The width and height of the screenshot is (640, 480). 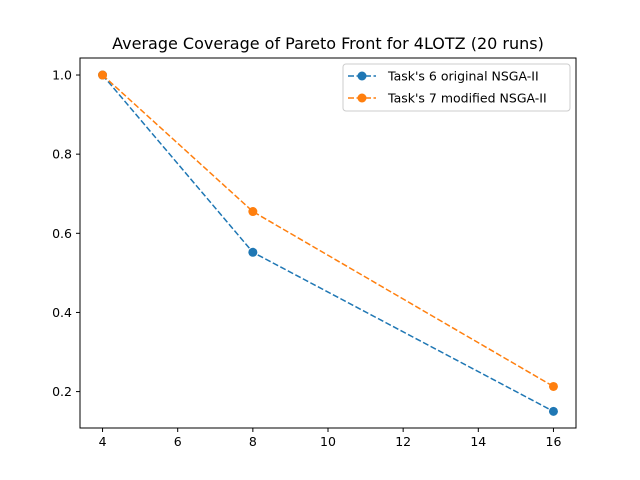 What do you see at coordinates (403, 441) in the screenshot?
I see `x-tick-label: 12` at bounding box center [403, 441].